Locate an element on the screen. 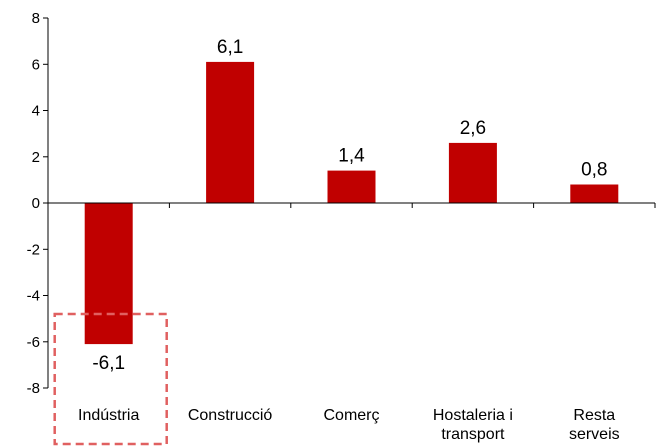 This screenshot has height=446, width=657. data-label: 6,1 is located at coordinates (230, 47).